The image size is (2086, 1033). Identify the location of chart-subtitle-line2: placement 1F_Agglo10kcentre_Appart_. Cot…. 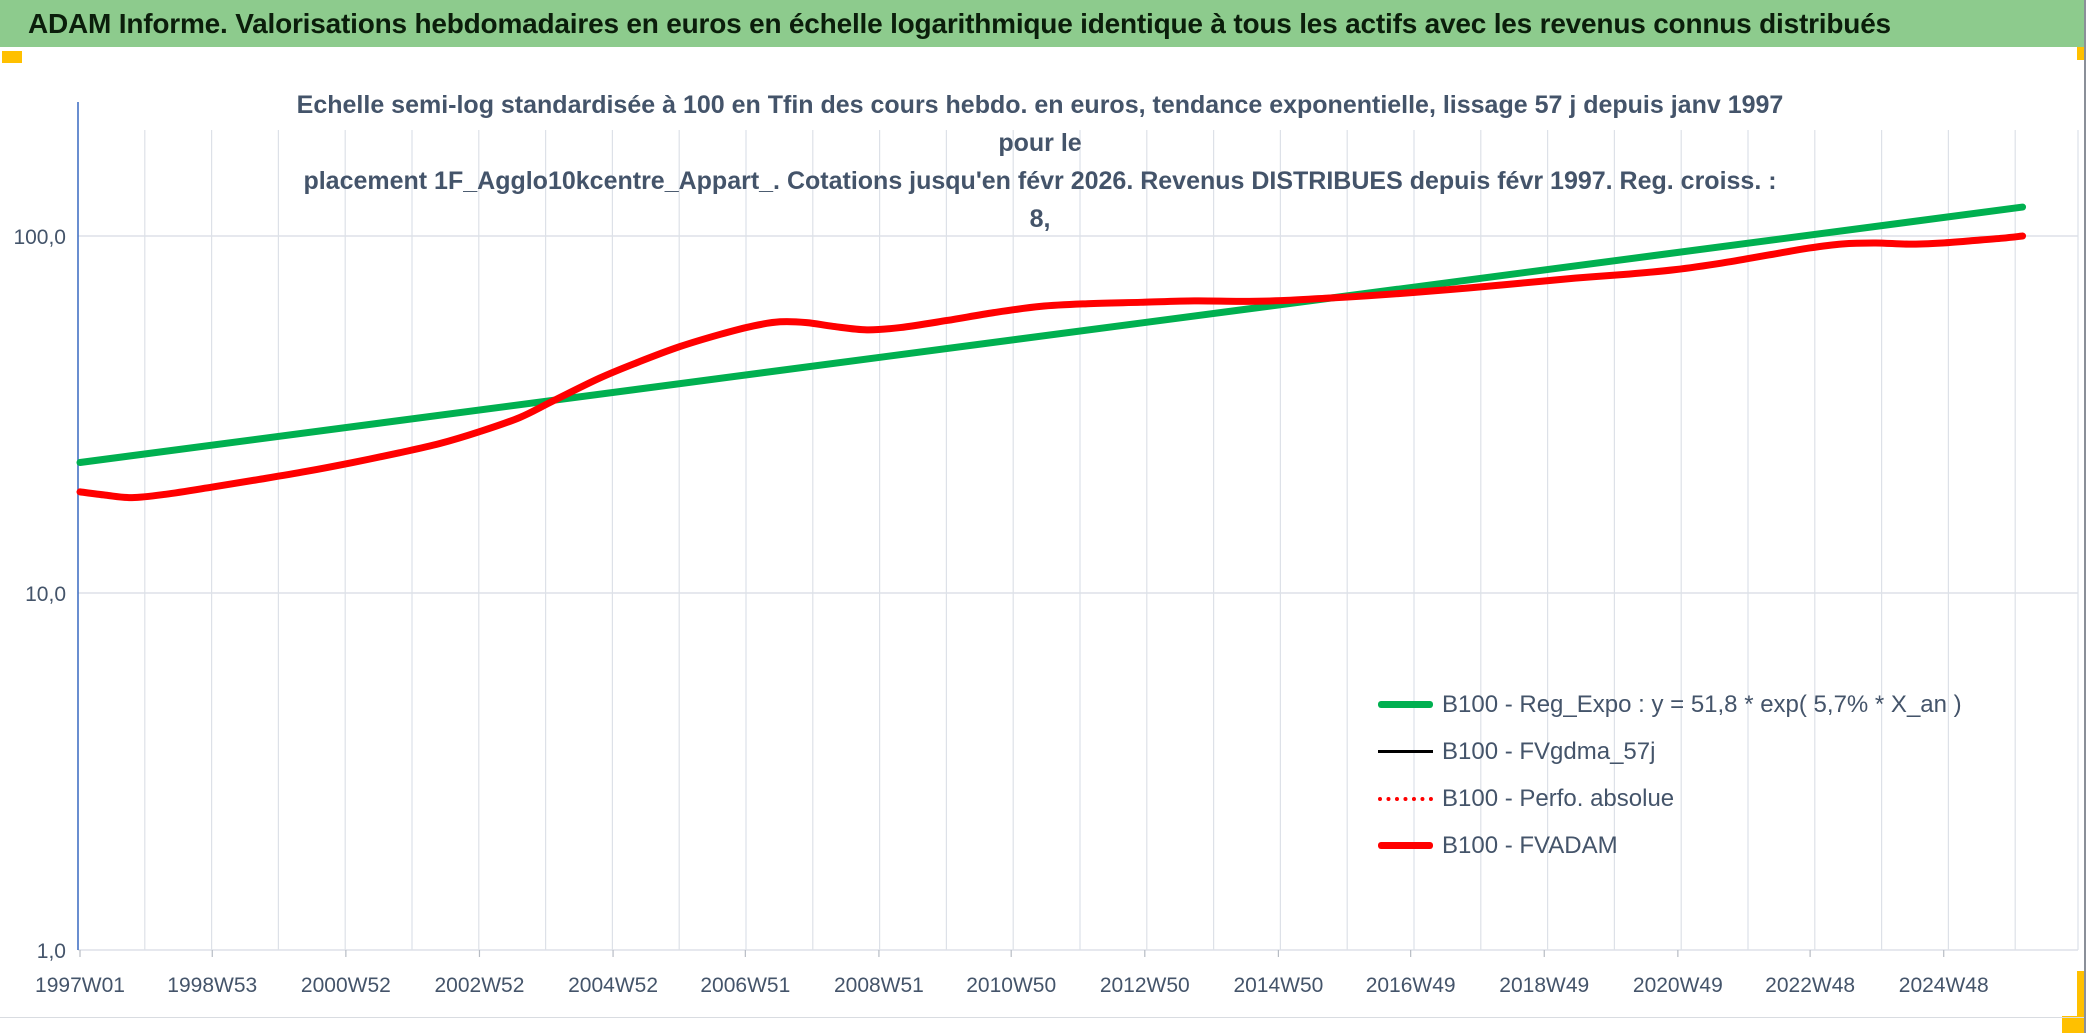
(1040, 200).